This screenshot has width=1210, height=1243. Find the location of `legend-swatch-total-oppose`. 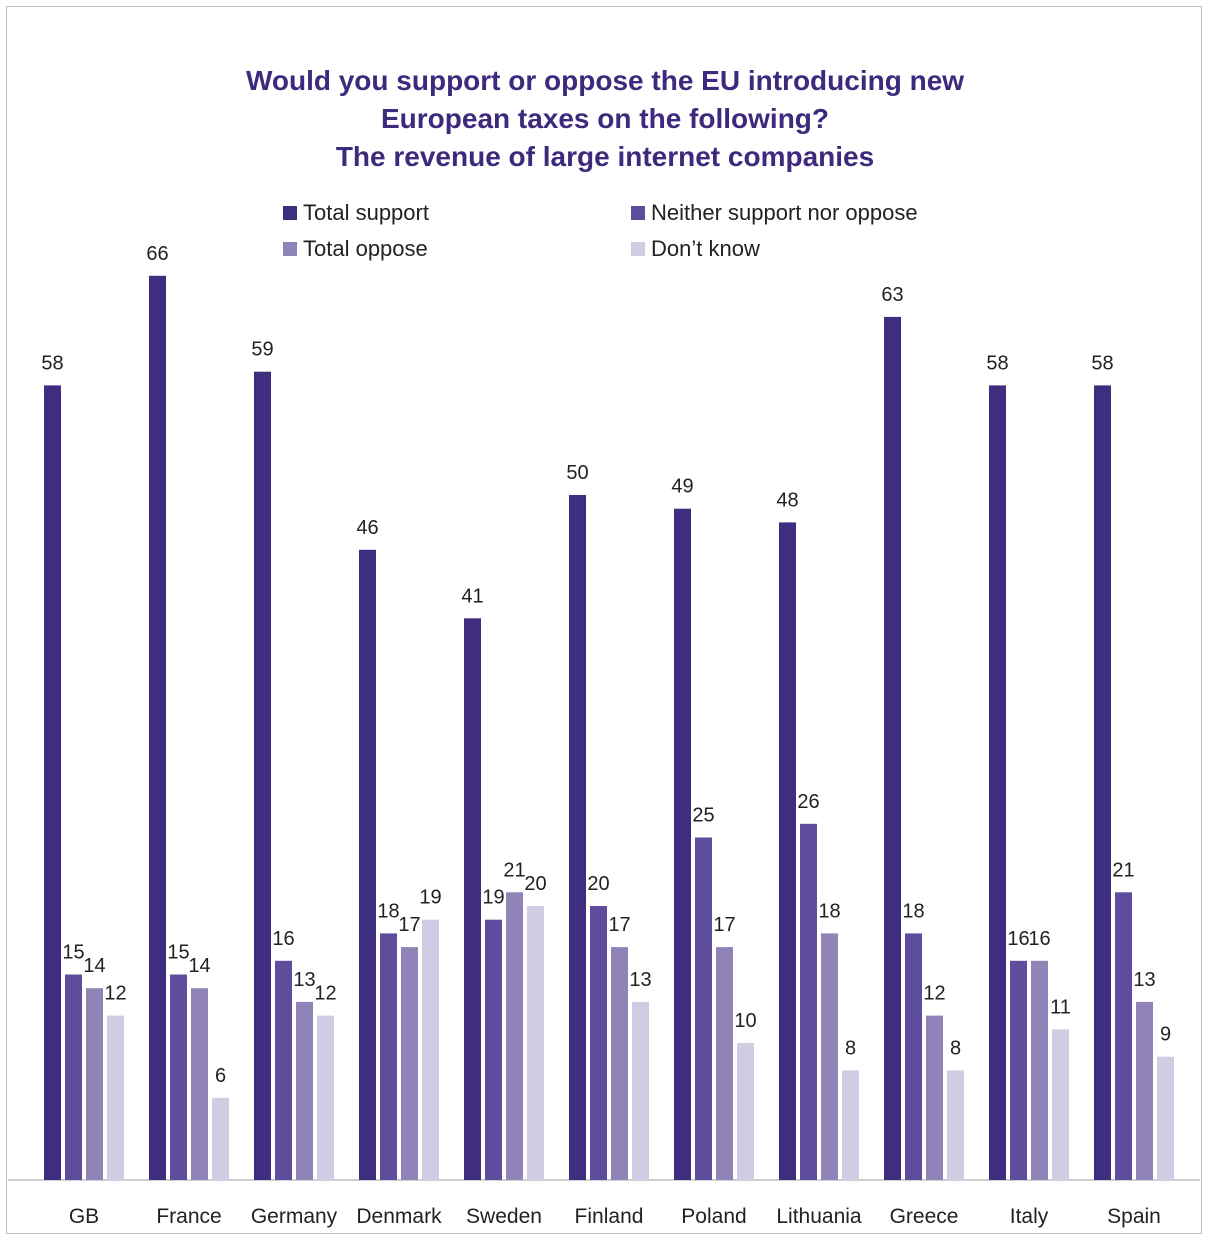

legend-swatch-total-oppose is located at coordinates (290, 249).